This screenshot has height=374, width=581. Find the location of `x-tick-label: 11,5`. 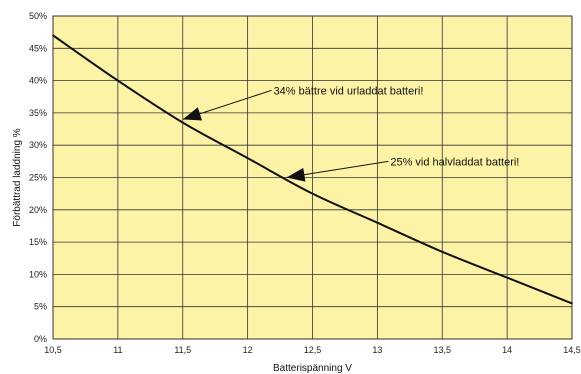

x-tick-label: 11,5 is located at coordinates (182, 350).